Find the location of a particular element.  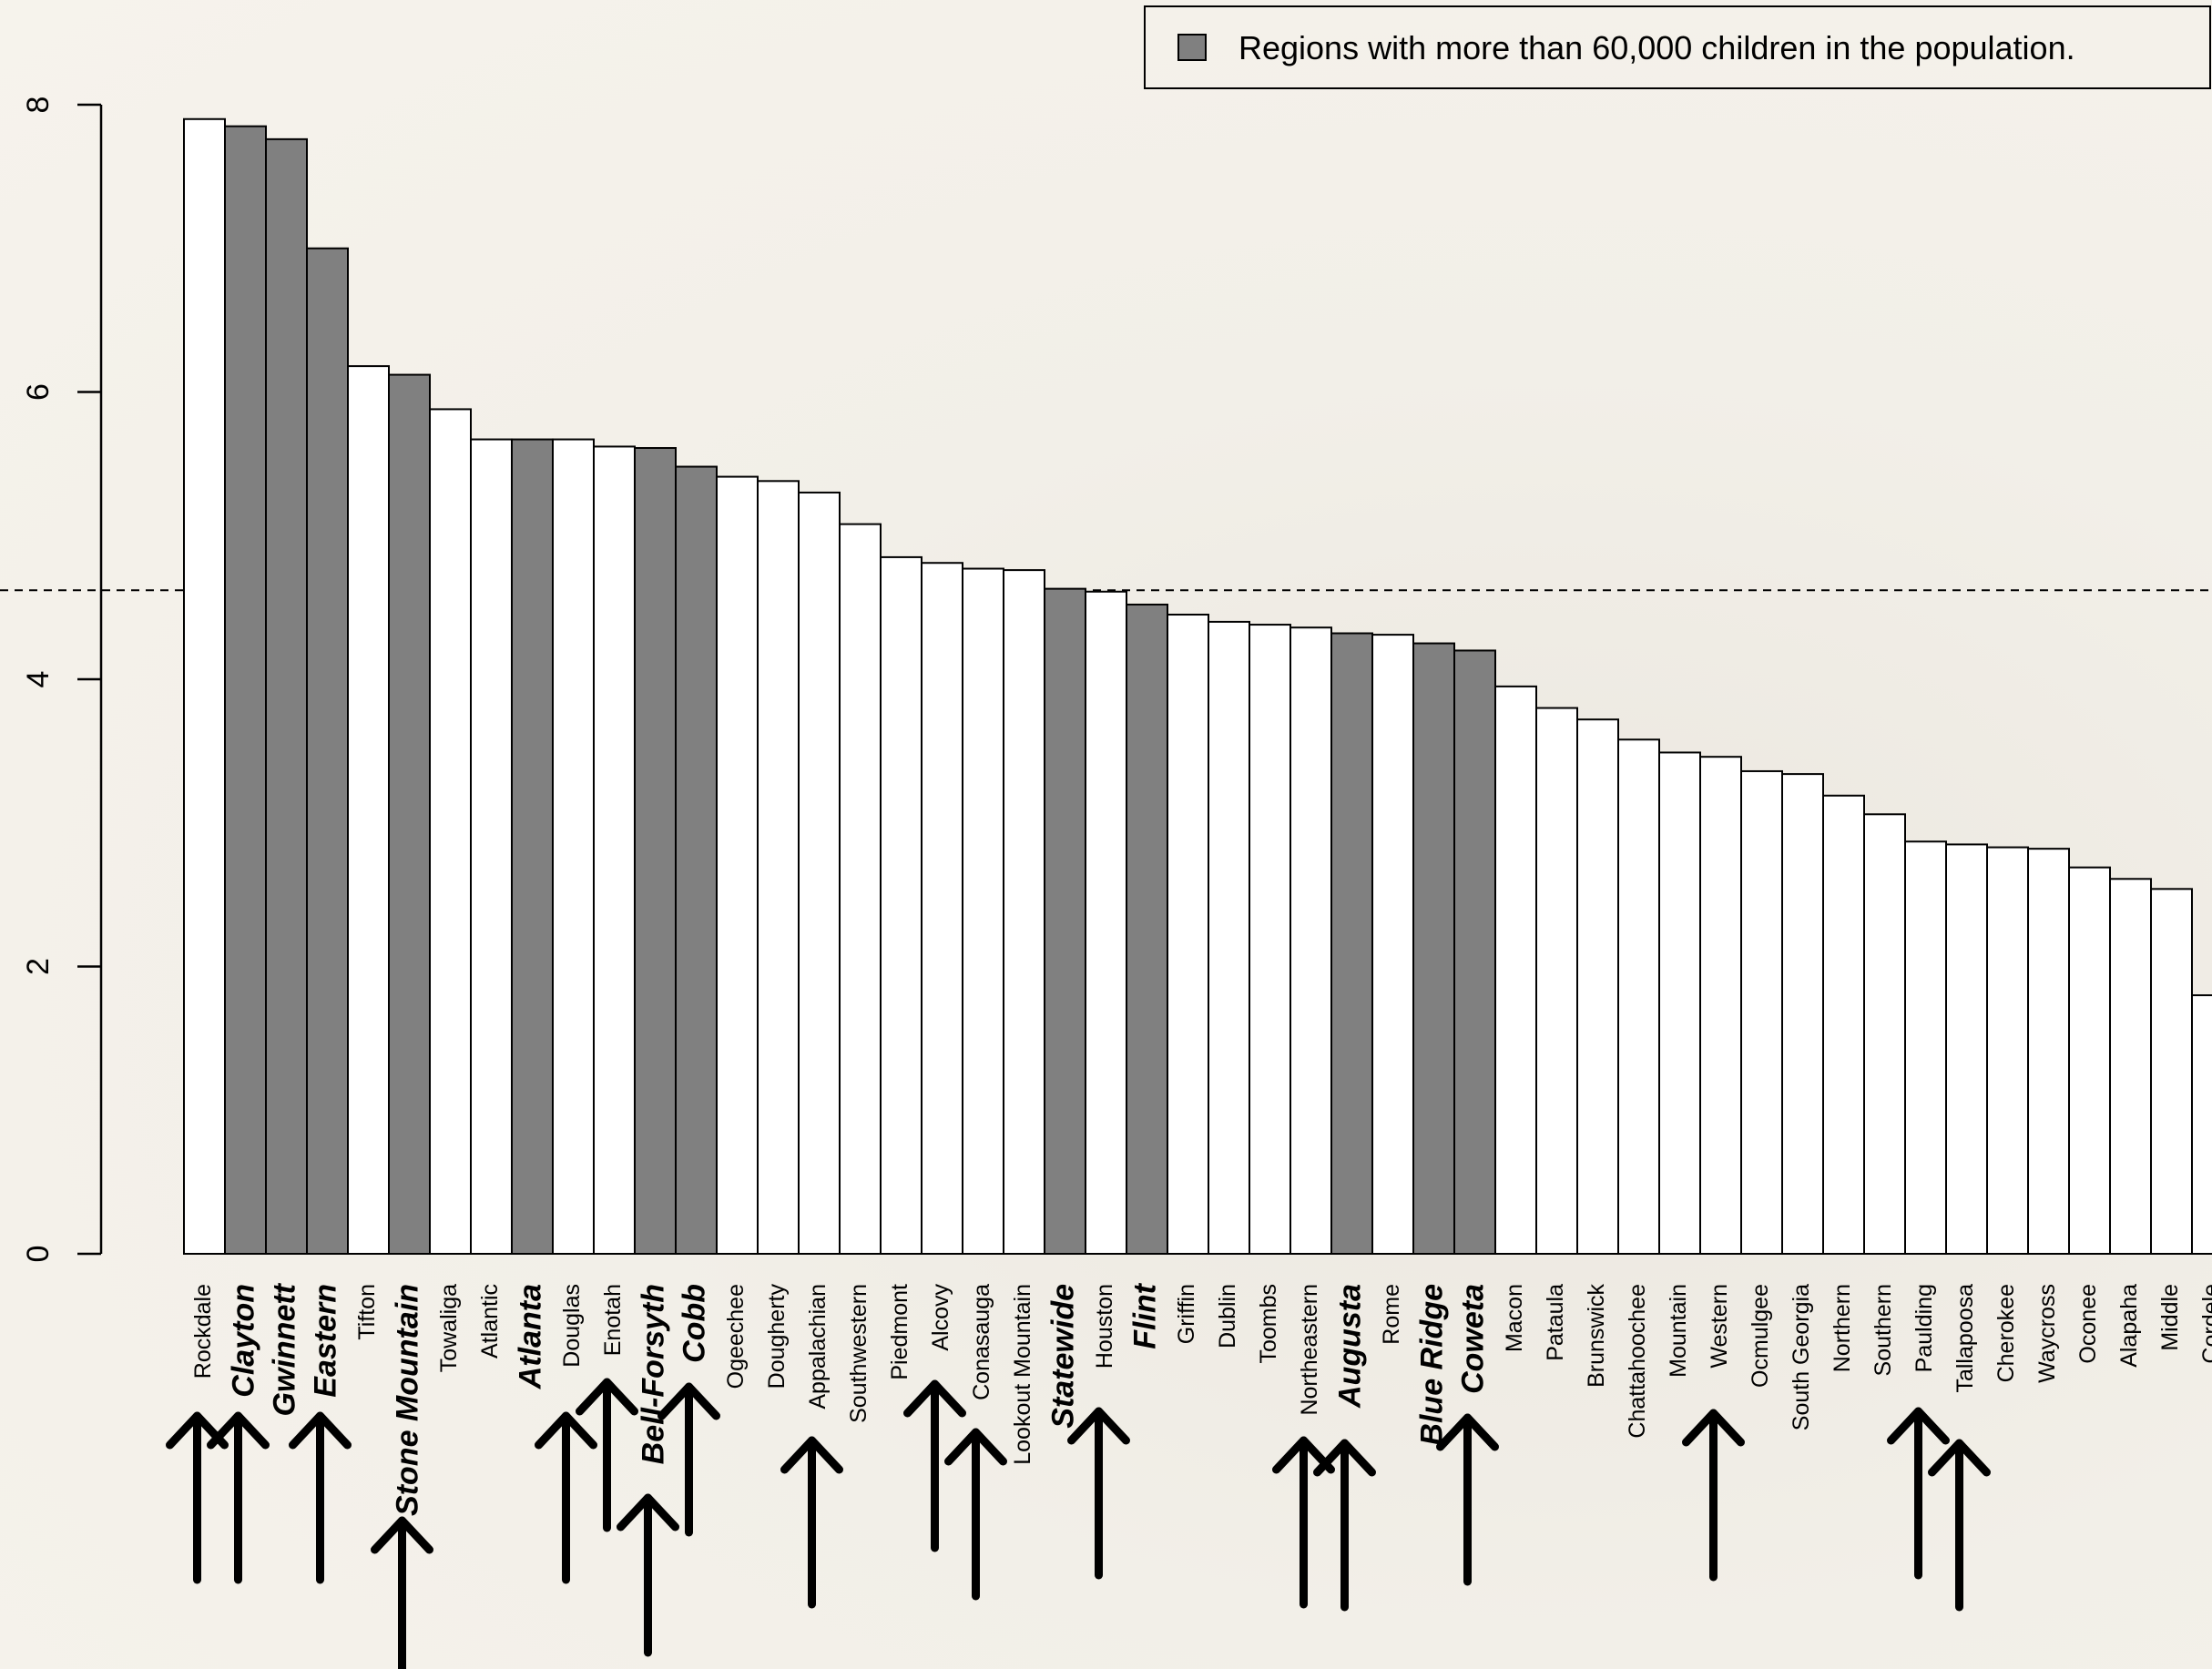

category-label: Tallapoosa is located at coordinates (1965, 1338).